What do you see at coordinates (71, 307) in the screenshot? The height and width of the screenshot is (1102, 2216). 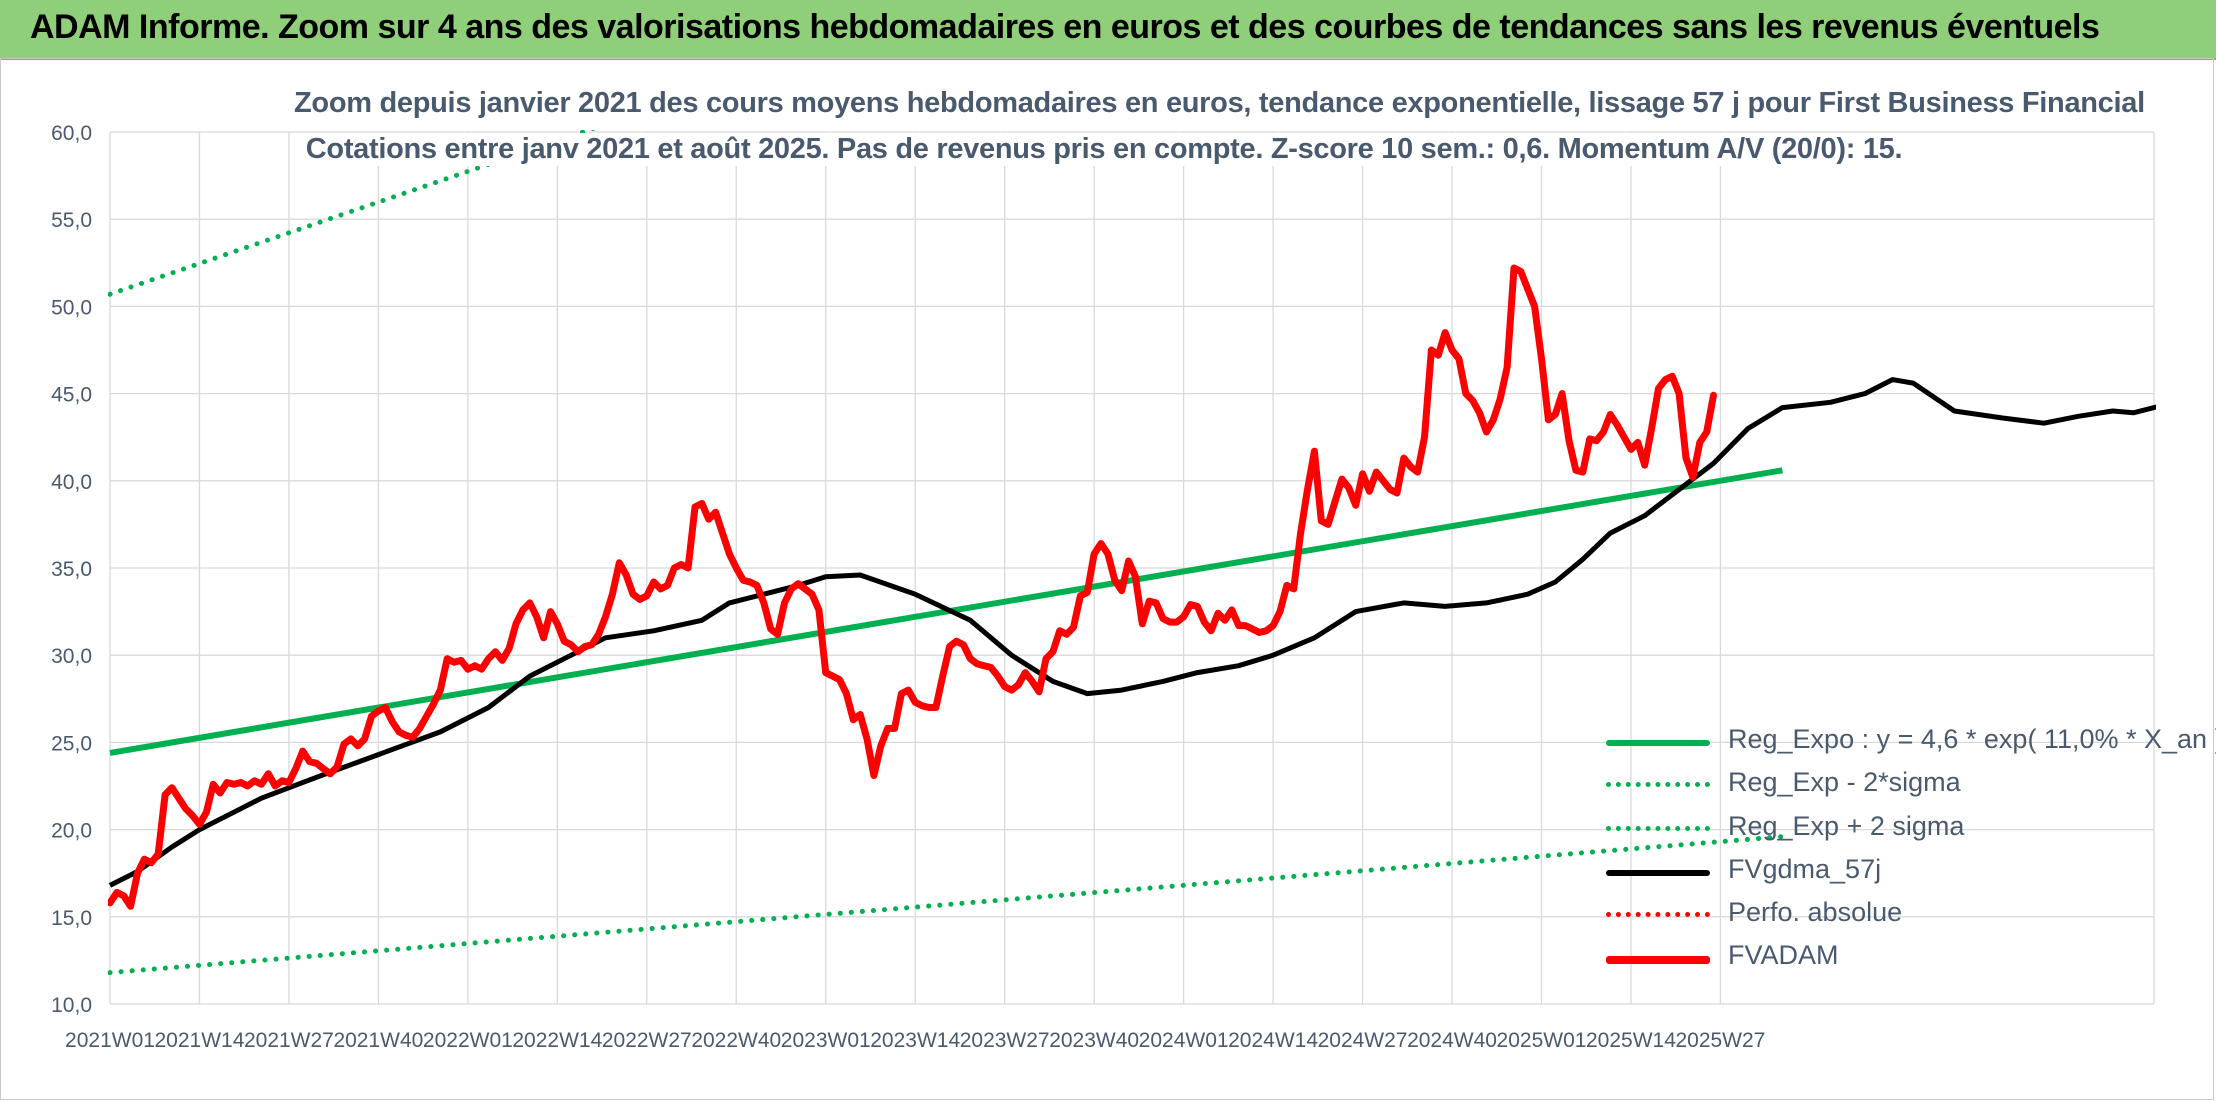 I see `y-tick-label: 50,0` at bounding box center [71, 307].